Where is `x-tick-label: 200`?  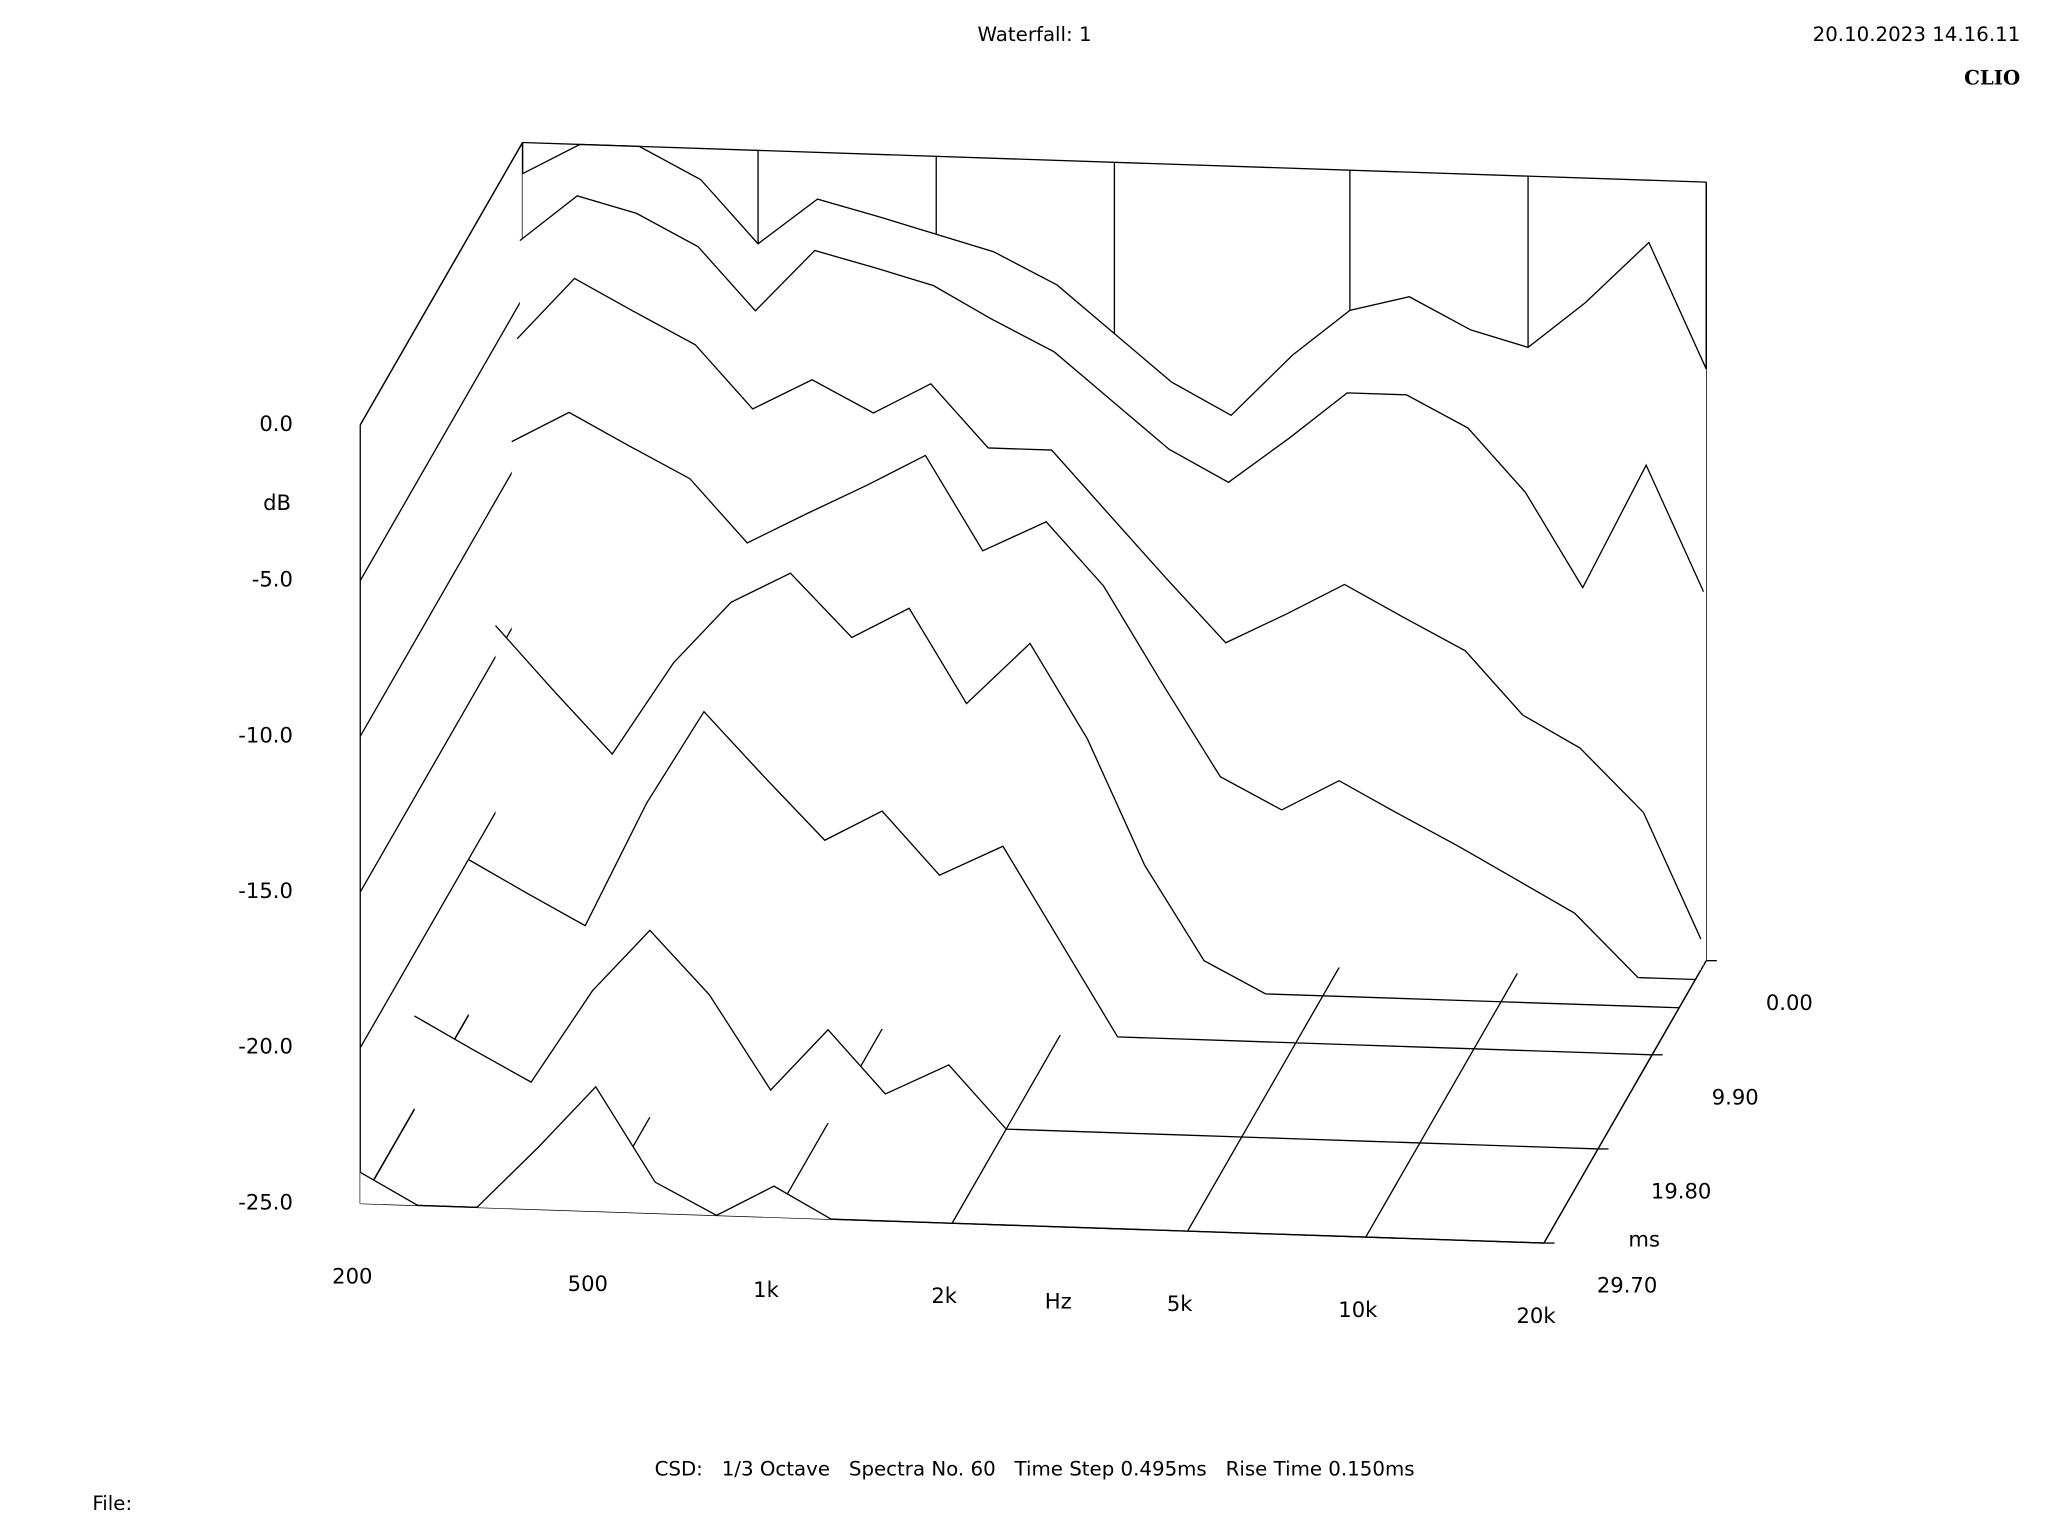
x-tick-label: 200 is located at coordinates (352, 1275).